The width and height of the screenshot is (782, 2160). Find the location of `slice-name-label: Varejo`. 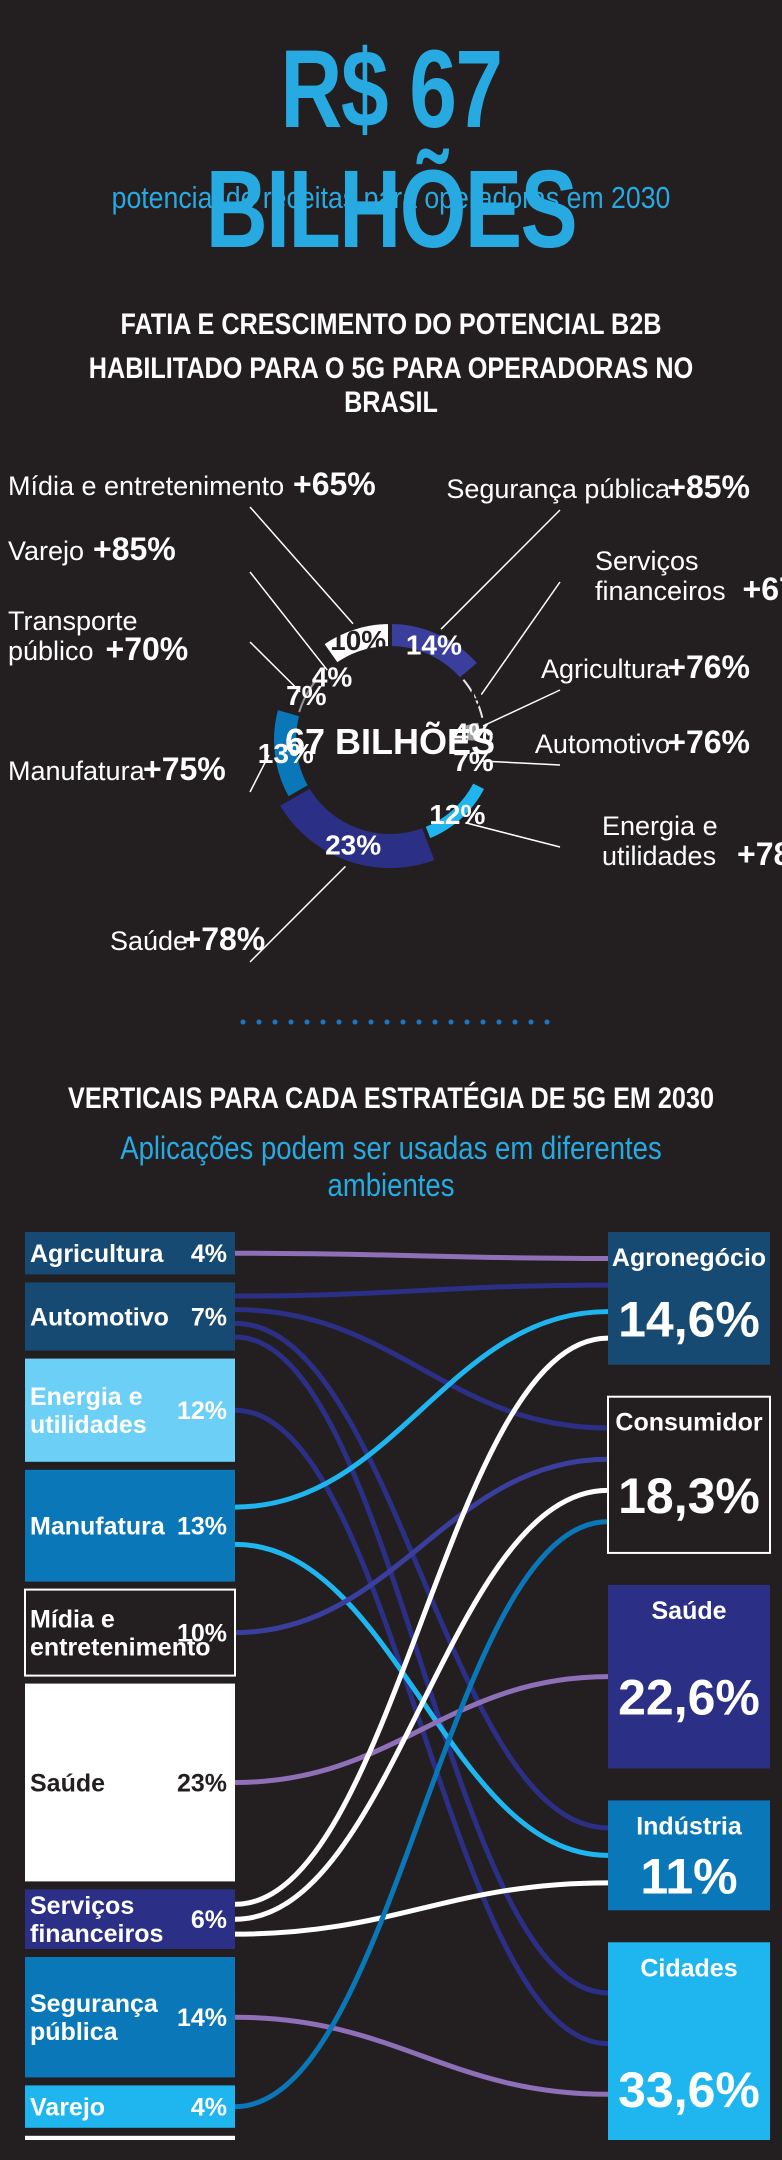

slice-name-label: Varejo is located at coordinates (46, 551).